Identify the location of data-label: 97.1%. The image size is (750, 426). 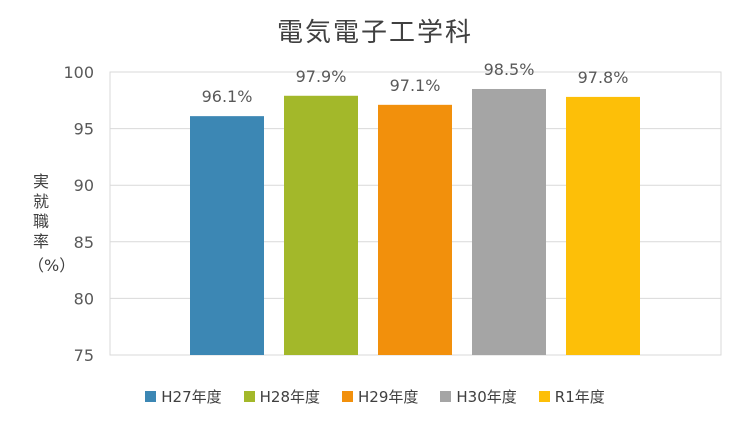
(415, 85).